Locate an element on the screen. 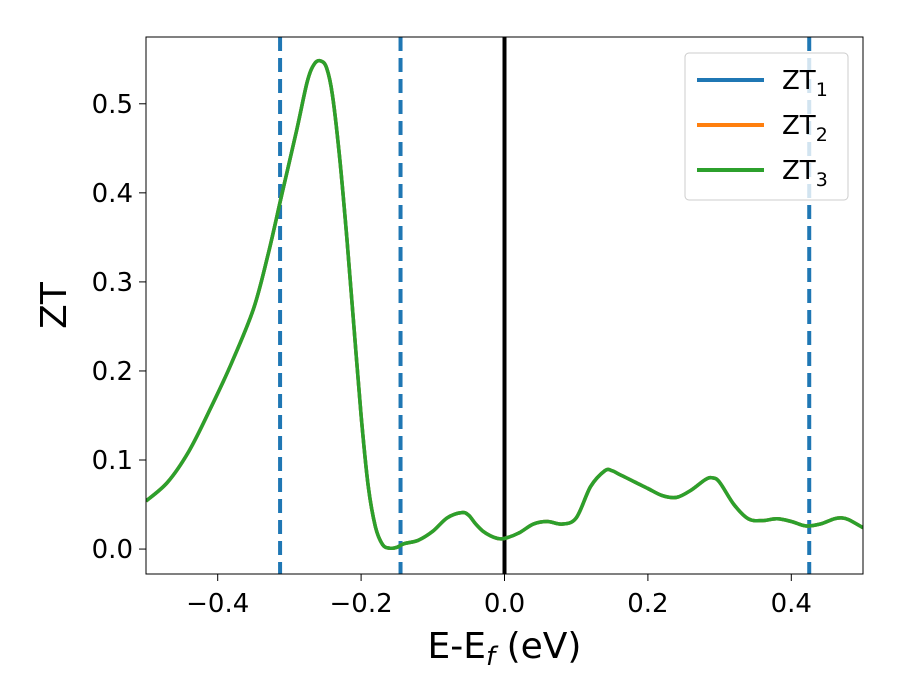  x-axis: −0.4 −0.2 0.0 0.2 0.4 is located at coordinates (499, 596).